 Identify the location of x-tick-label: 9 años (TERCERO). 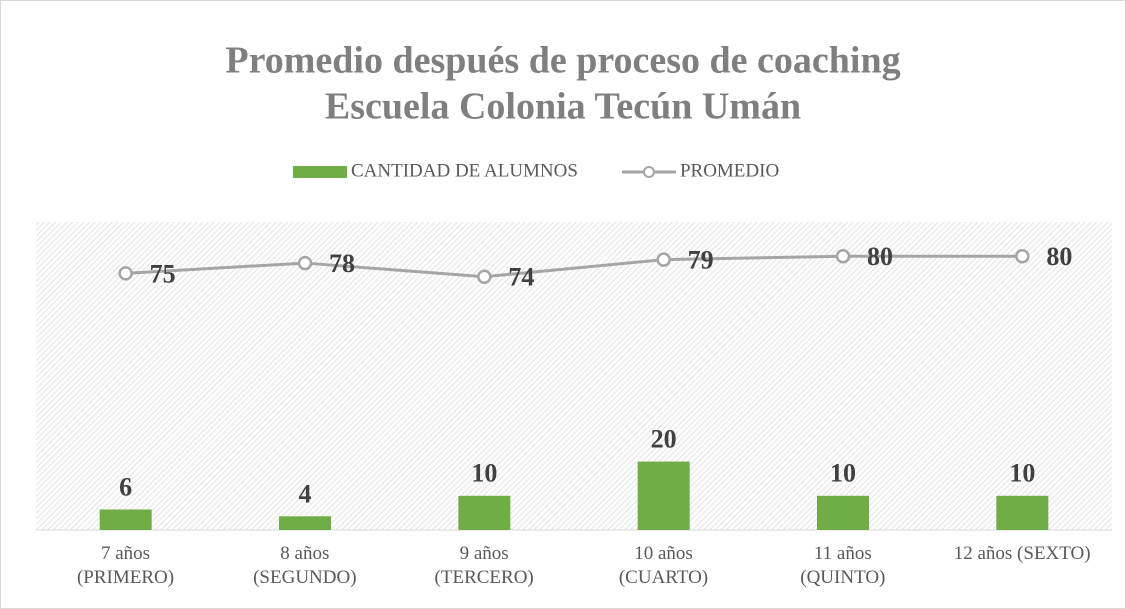
(484, 565).